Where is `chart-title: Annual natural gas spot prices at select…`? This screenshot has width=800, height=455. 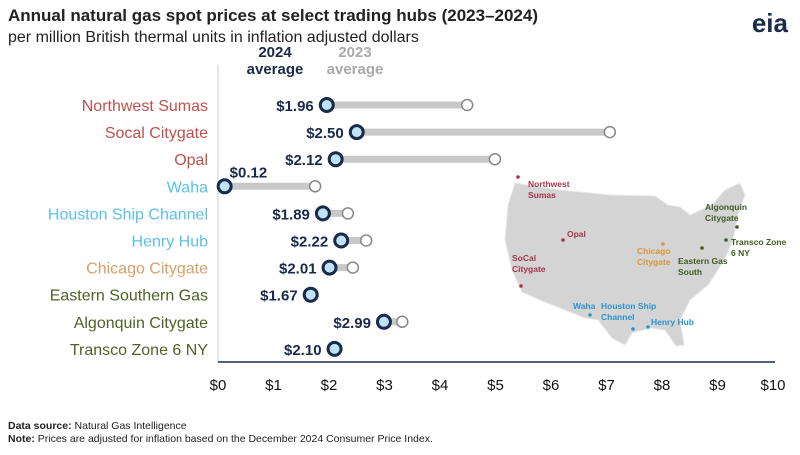 chart-title: Annual natural gas spot prices at select… is located at coordinates (273, 15).